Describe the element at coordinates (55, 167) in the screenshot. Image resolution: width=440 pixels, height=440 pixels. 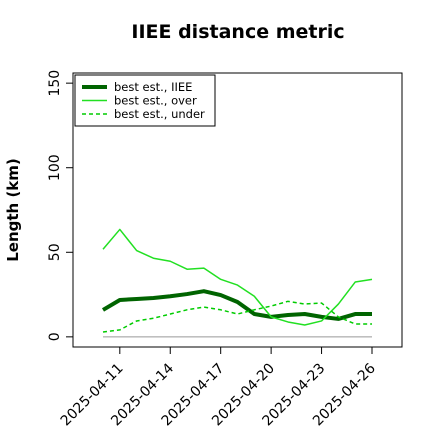
I see `y-tick-label: 100` at that location.